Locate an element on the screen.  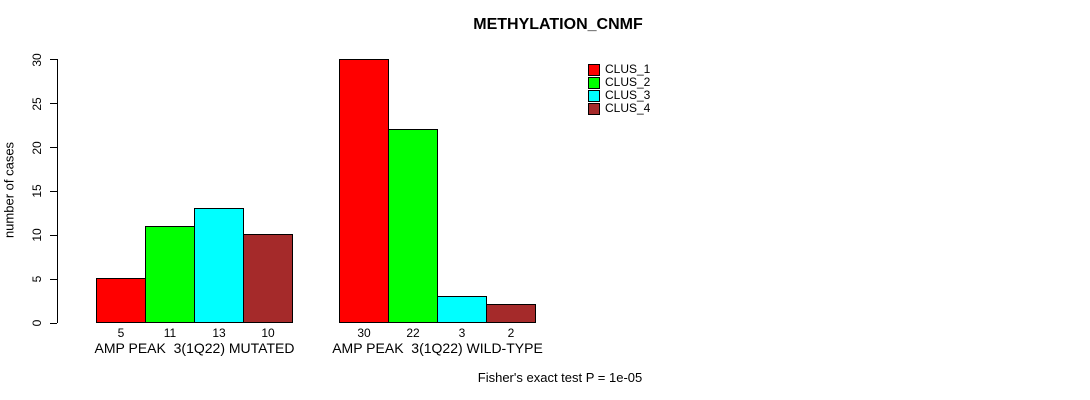
y-tick-label: 25 is located at coordinates (37, 104).